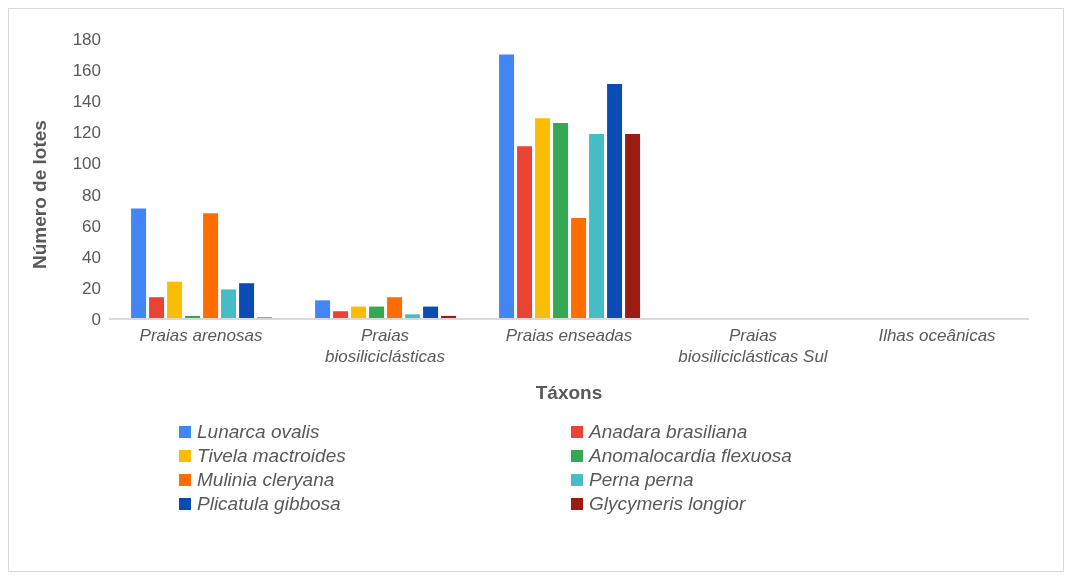 The height and width of the screenshot is (580, 1072). I want to click on y-tick-label: 140, so click(86, 102).